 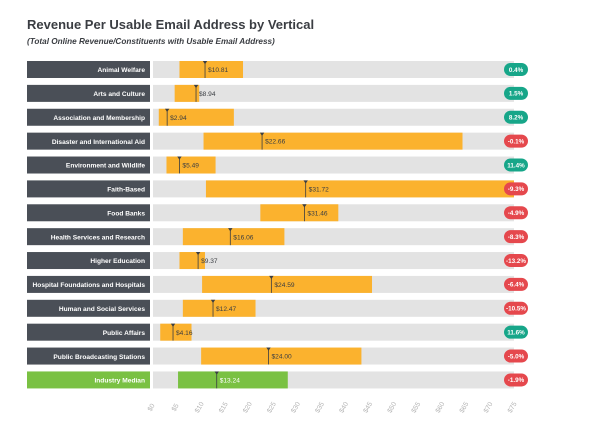 What do you see at coordinates (333, 93) in the screenshot?
I see `bar-track-arts-and-culture` at bounding box center [333, 93].